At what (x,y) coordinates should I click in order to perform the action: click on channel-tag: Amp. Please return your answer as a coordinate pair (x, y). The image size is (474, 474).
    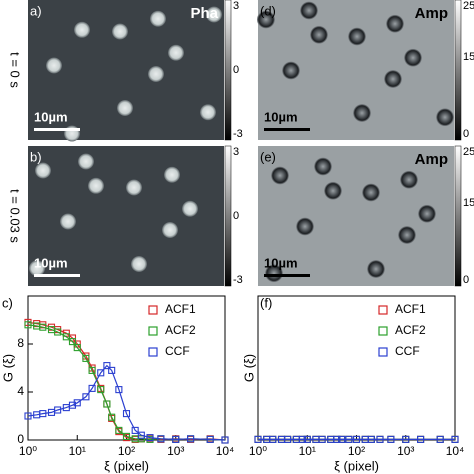
    Looking at the image, I should click on (431, 13).